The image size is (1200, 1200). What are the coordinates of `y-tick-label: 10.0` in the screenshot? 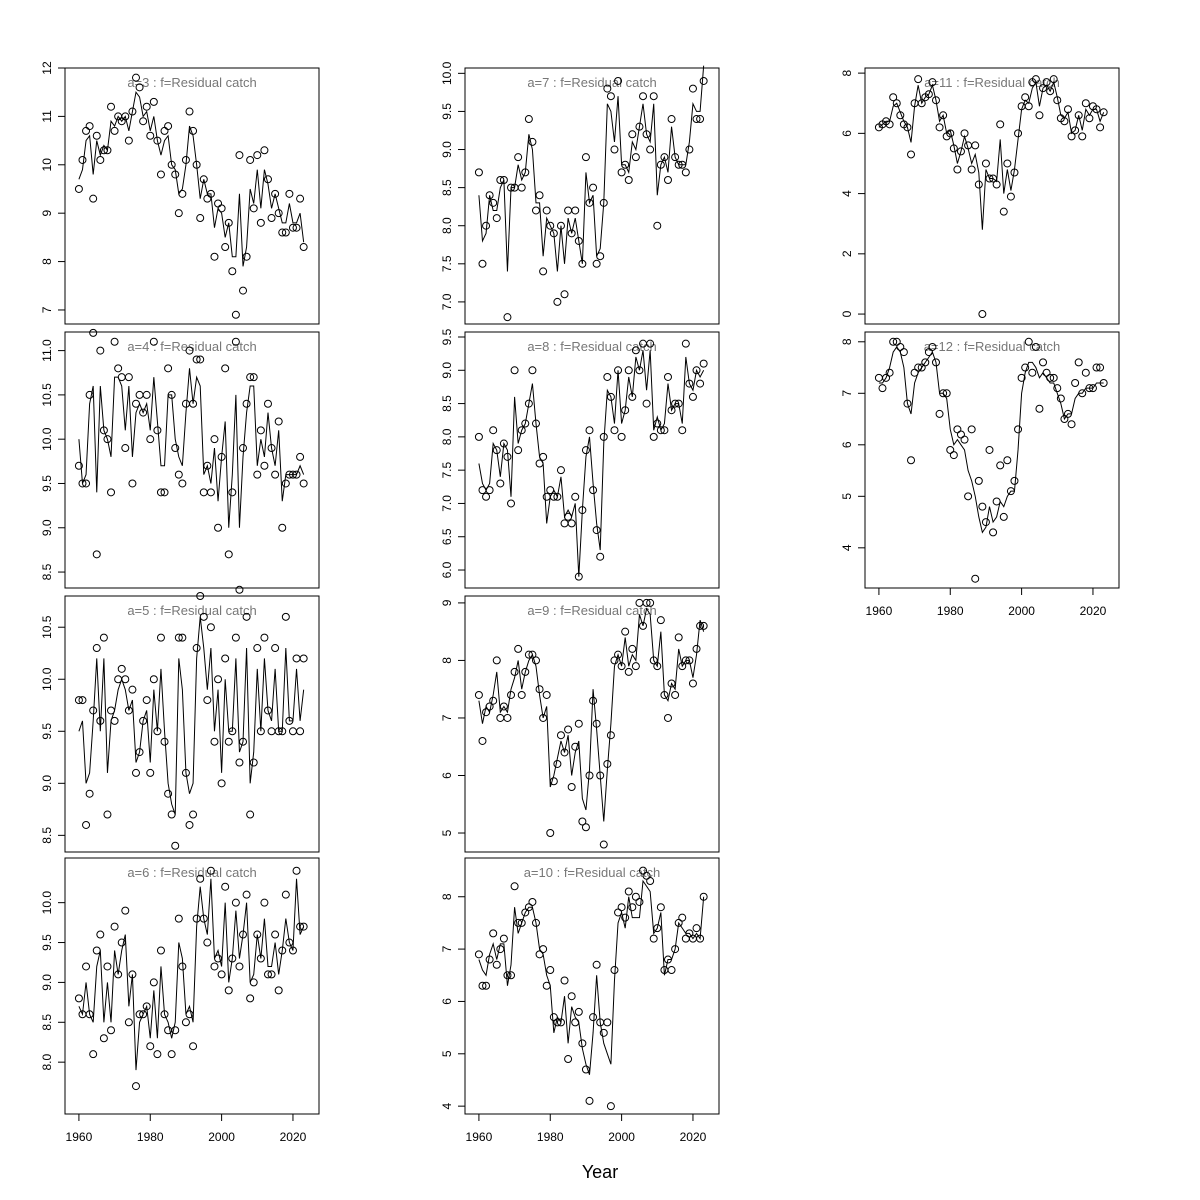 It's located at (47, 439).